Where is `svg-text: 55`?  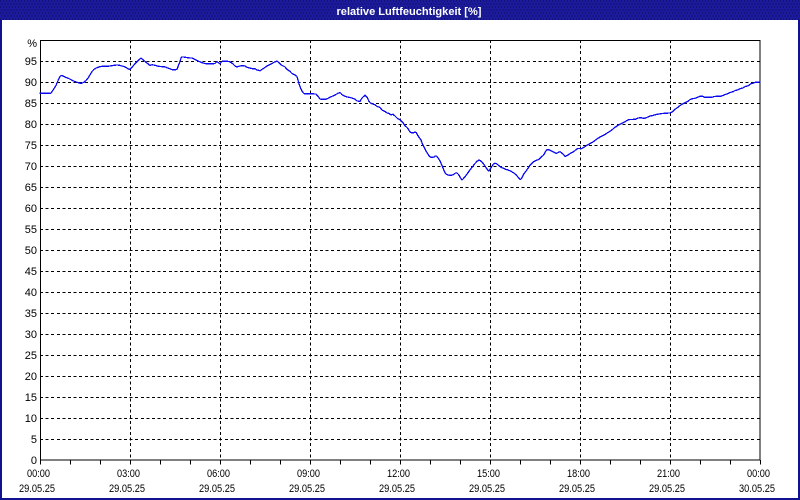 svg-text: 55 is located at coordinates (31, 230).